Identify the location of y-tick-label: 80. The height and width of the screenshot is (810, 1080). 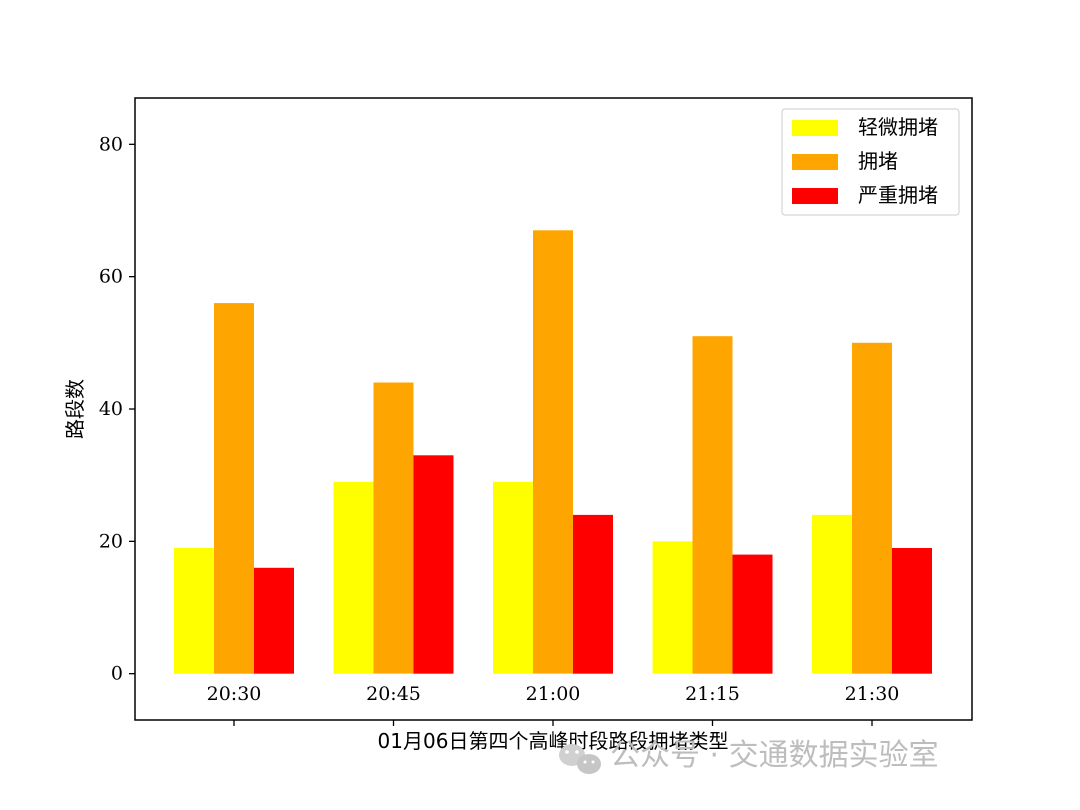
(111, 144).